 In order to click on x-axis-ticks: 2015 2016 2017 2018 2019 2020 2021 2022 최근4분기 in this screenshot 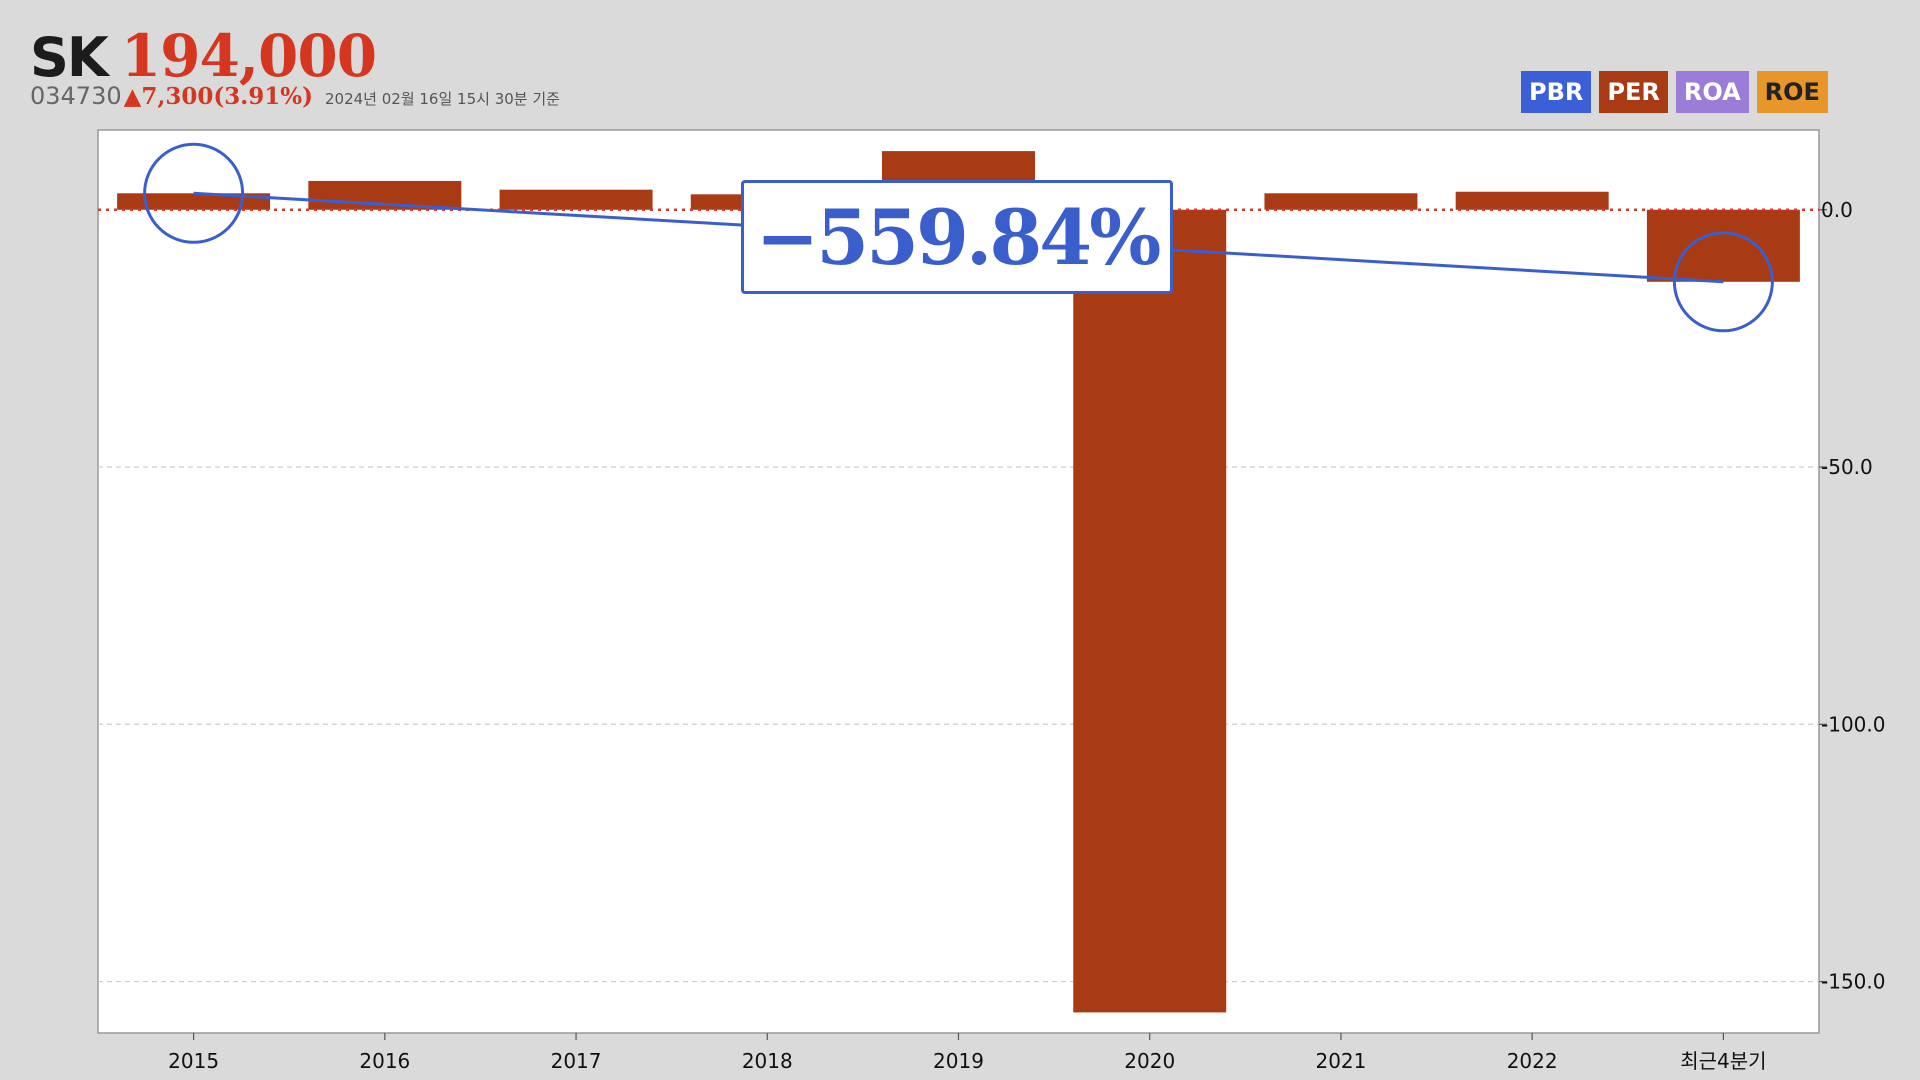, I will do `click(967, 1053)`.